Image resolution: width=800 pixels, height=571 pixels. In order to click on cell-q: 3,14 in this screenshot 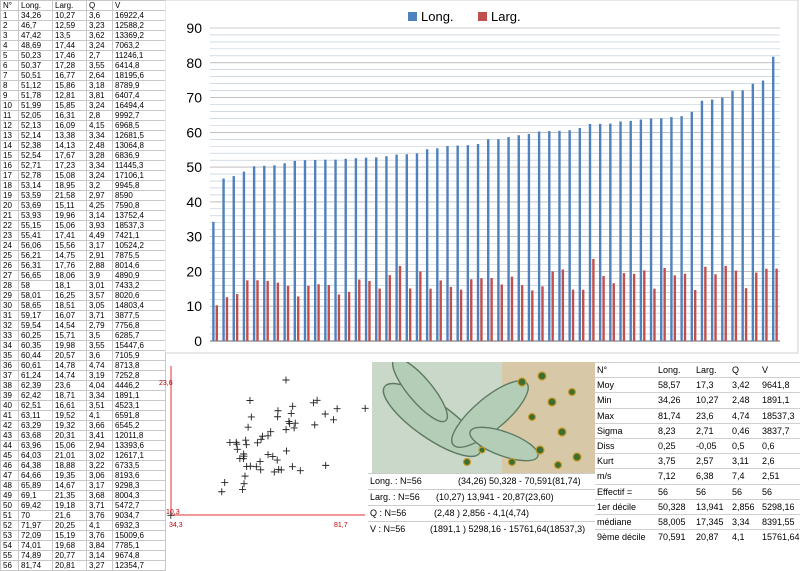, I will do `click(99, 215)`.